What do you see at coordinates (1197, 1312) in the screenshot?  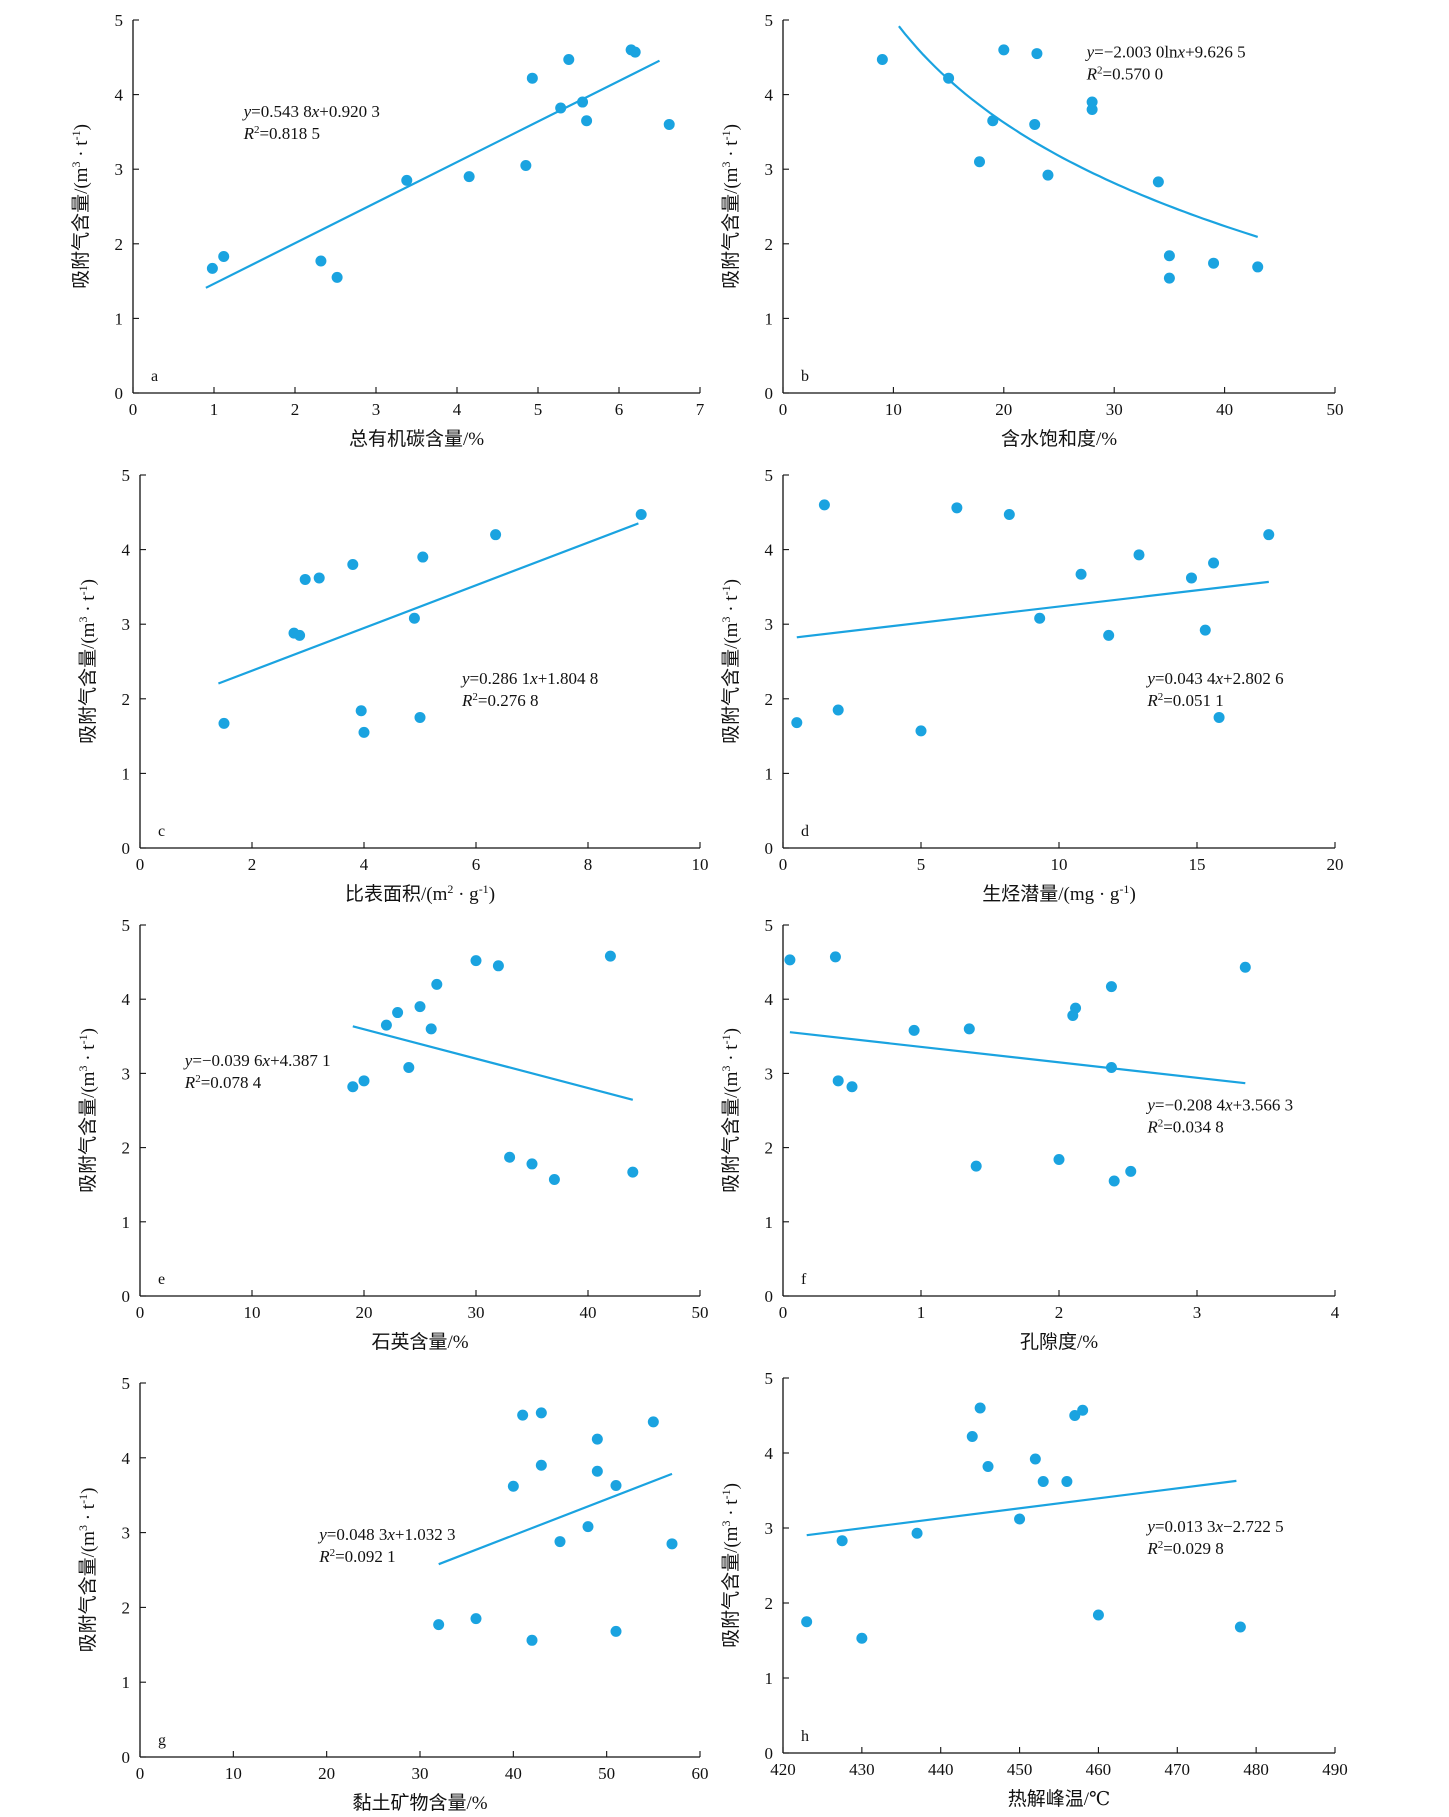 I see `x-tick-label: 3` at bounding box center [1197, 1312].